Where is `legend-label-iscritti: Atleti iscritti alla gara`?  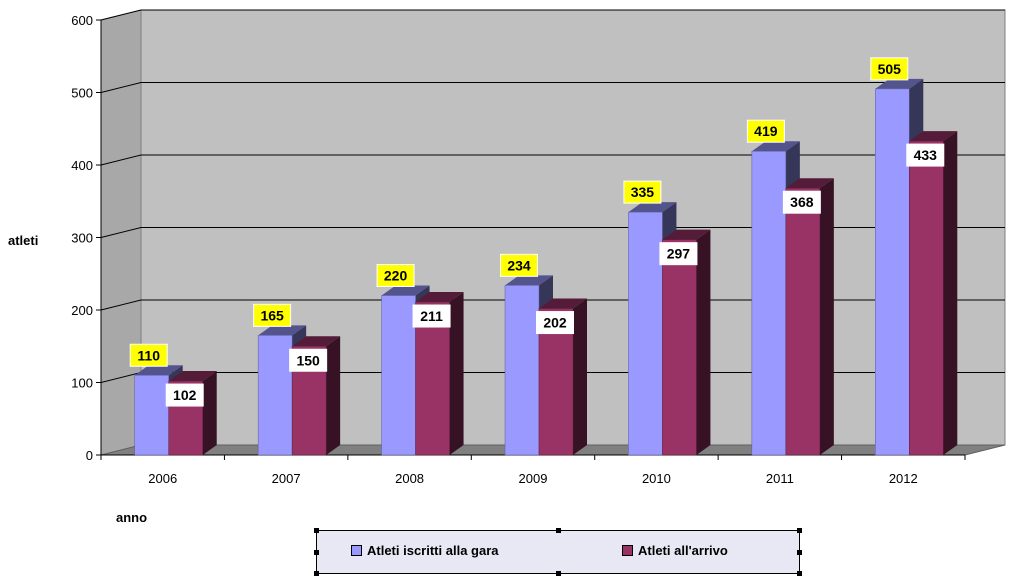 legend-label-iscritti: Atleti iscritti alla gara is located at coordinates (433, 550).